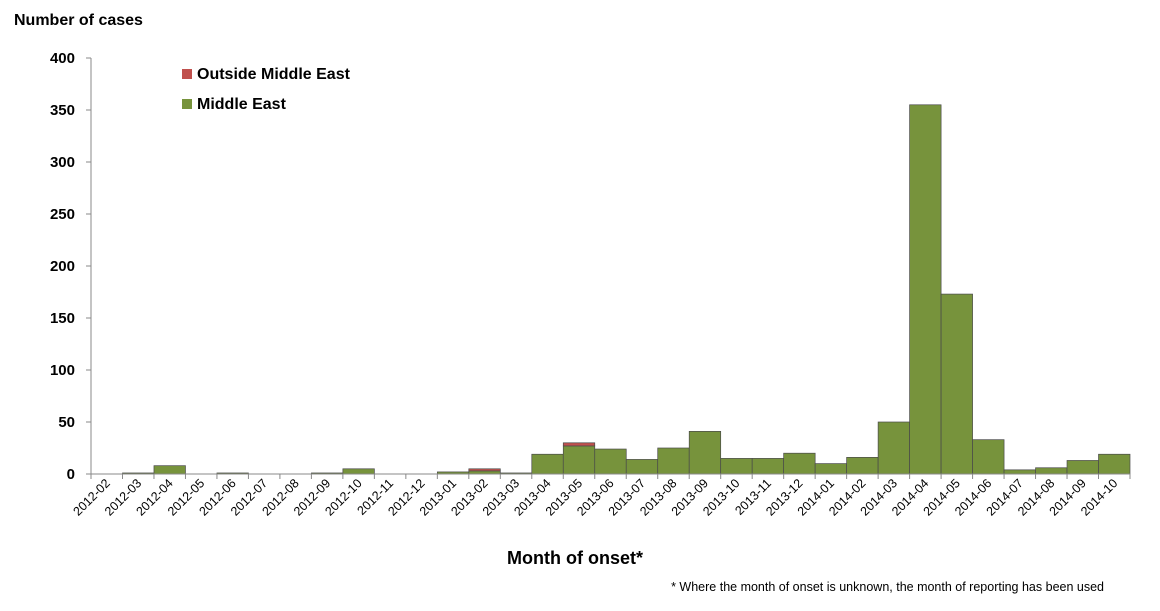 The width and height of the screenshot is (1160, 611). I want to click on legend-swatch-middle-east, so click(187, 104).